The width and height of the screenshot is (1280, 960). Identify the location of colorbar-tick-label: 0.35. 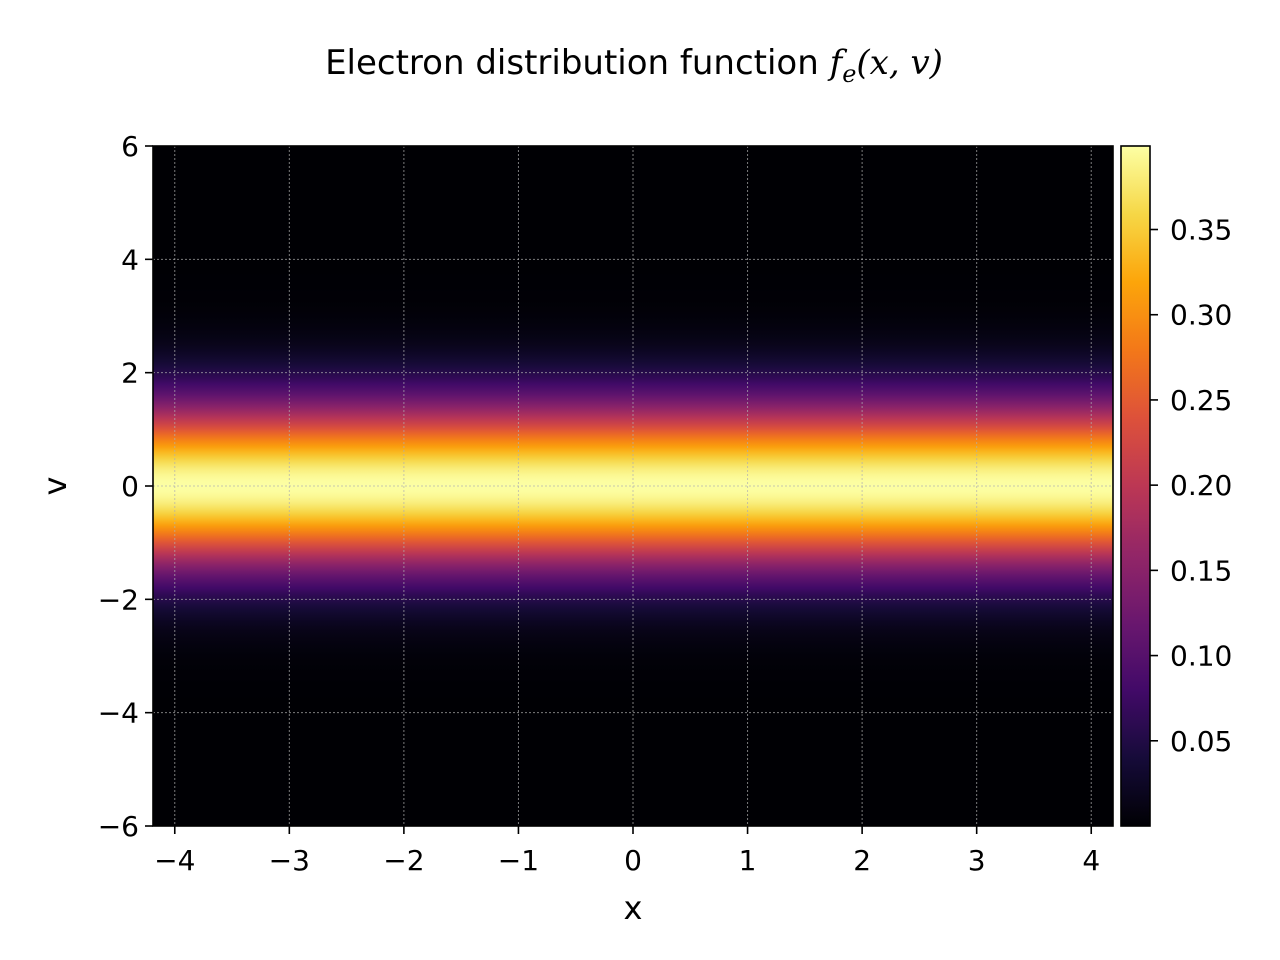
(1201, 230).